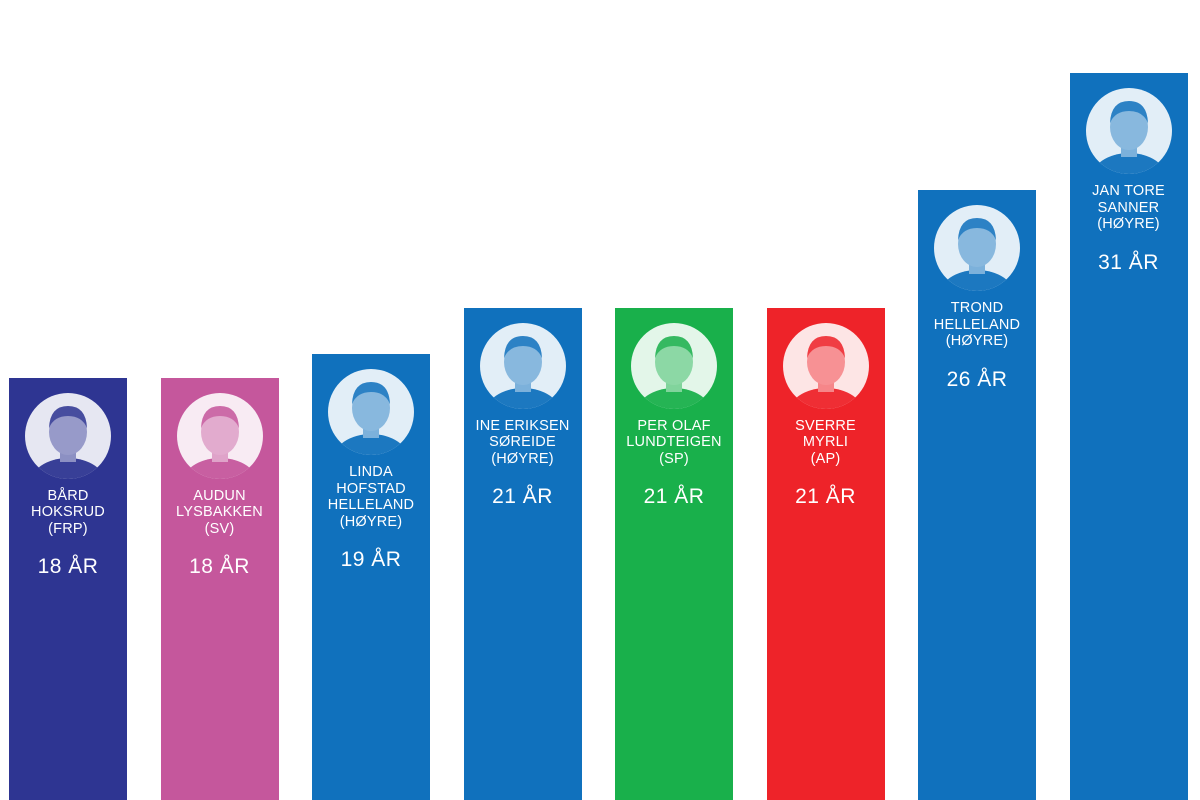  What do you see at coordinates (825, 458) in the screenshot?
I see `bar-name-line: (AP)` at bounding box center [825, 458].